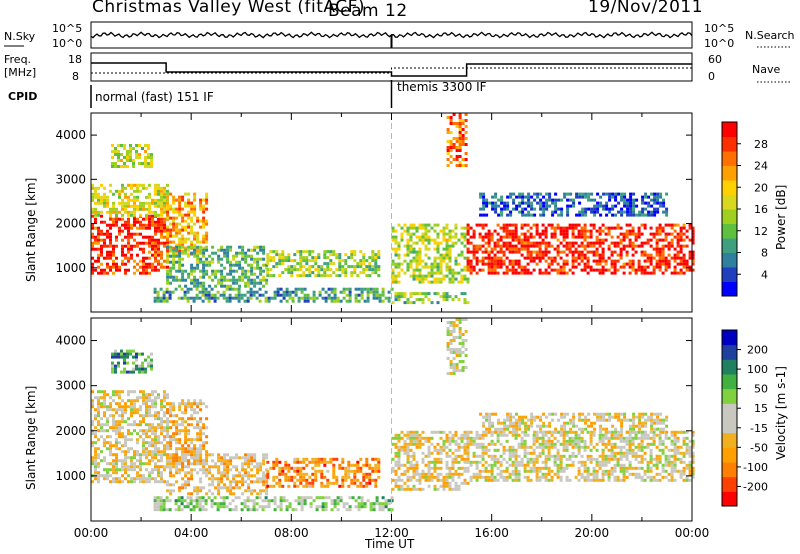 This screenshot has height=554, width=800. I want to click on velocity-ytick-label-2: 3000, so click(70, 386).